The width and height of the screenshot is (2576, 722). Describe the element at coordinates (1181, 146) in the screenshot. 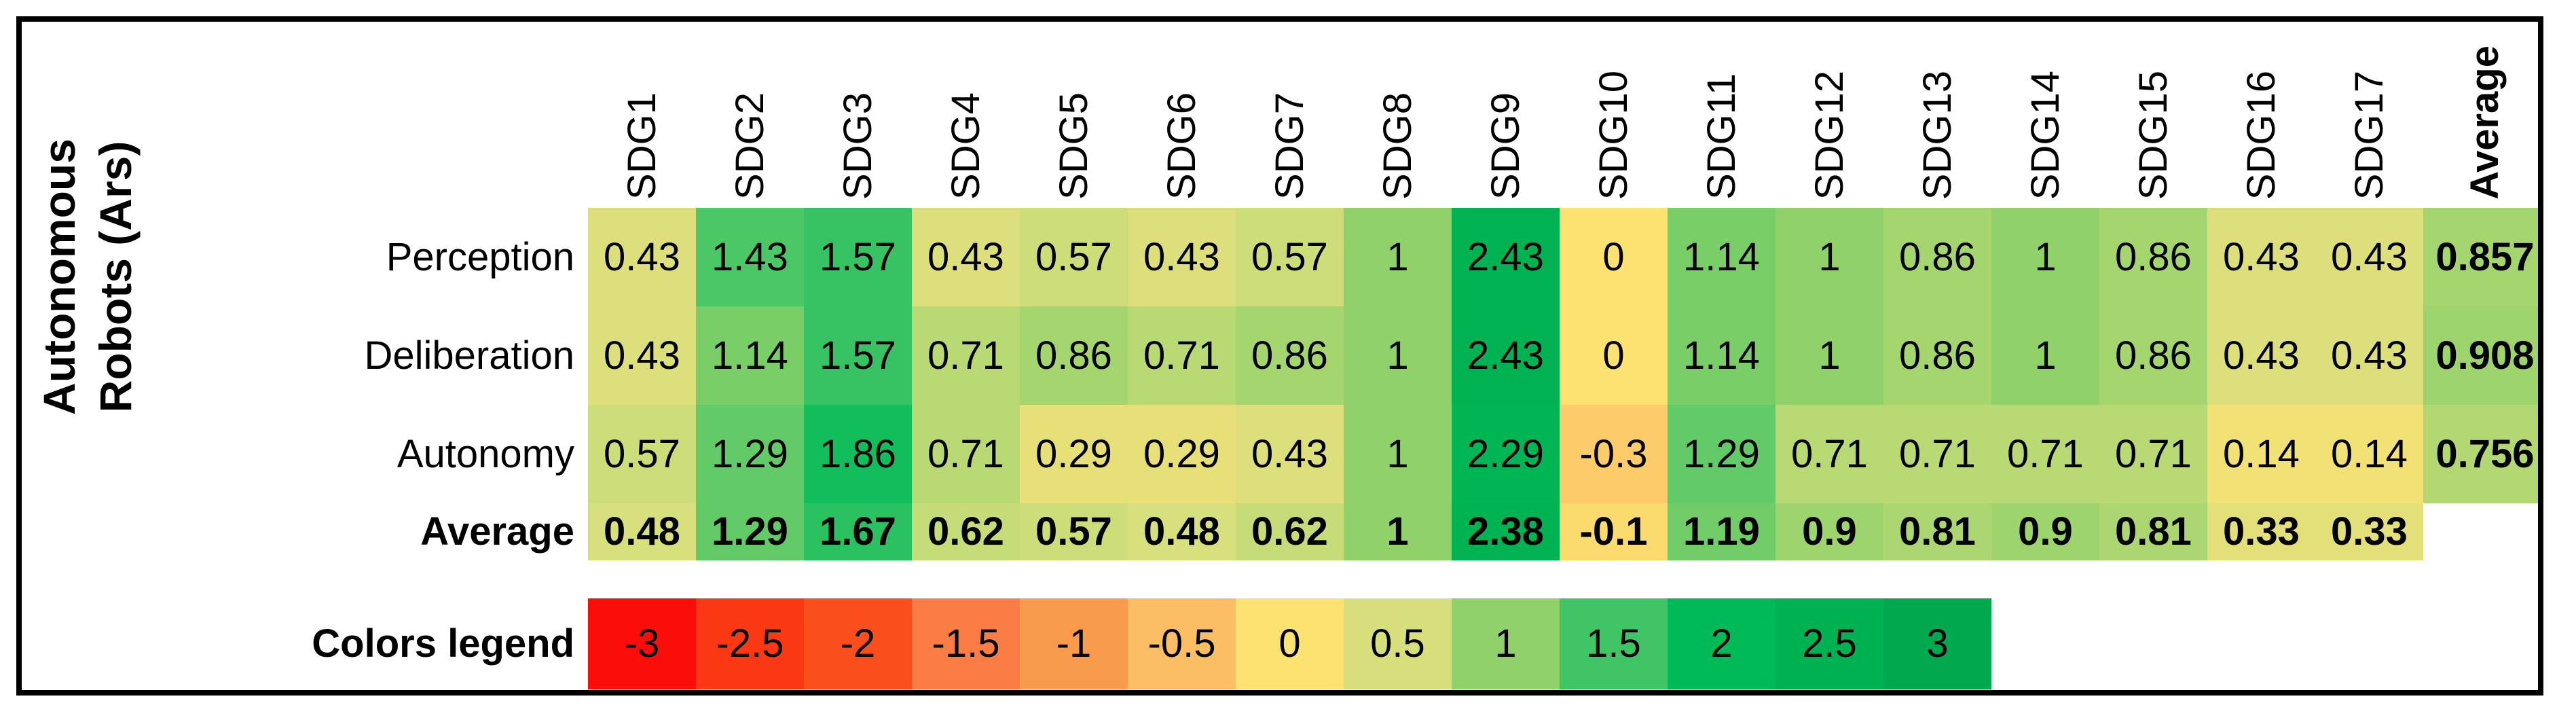

I see `column-header-sdg6-text: SDG6` at that location.